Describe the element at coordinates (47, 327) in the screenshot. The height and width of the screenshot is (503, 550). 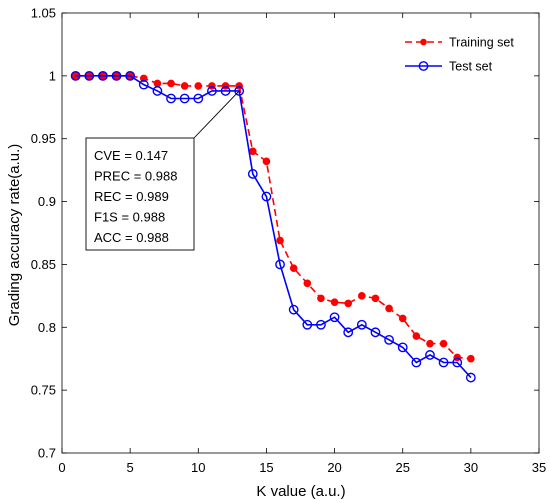
I see `y-tick-label: 0.8` at that location.